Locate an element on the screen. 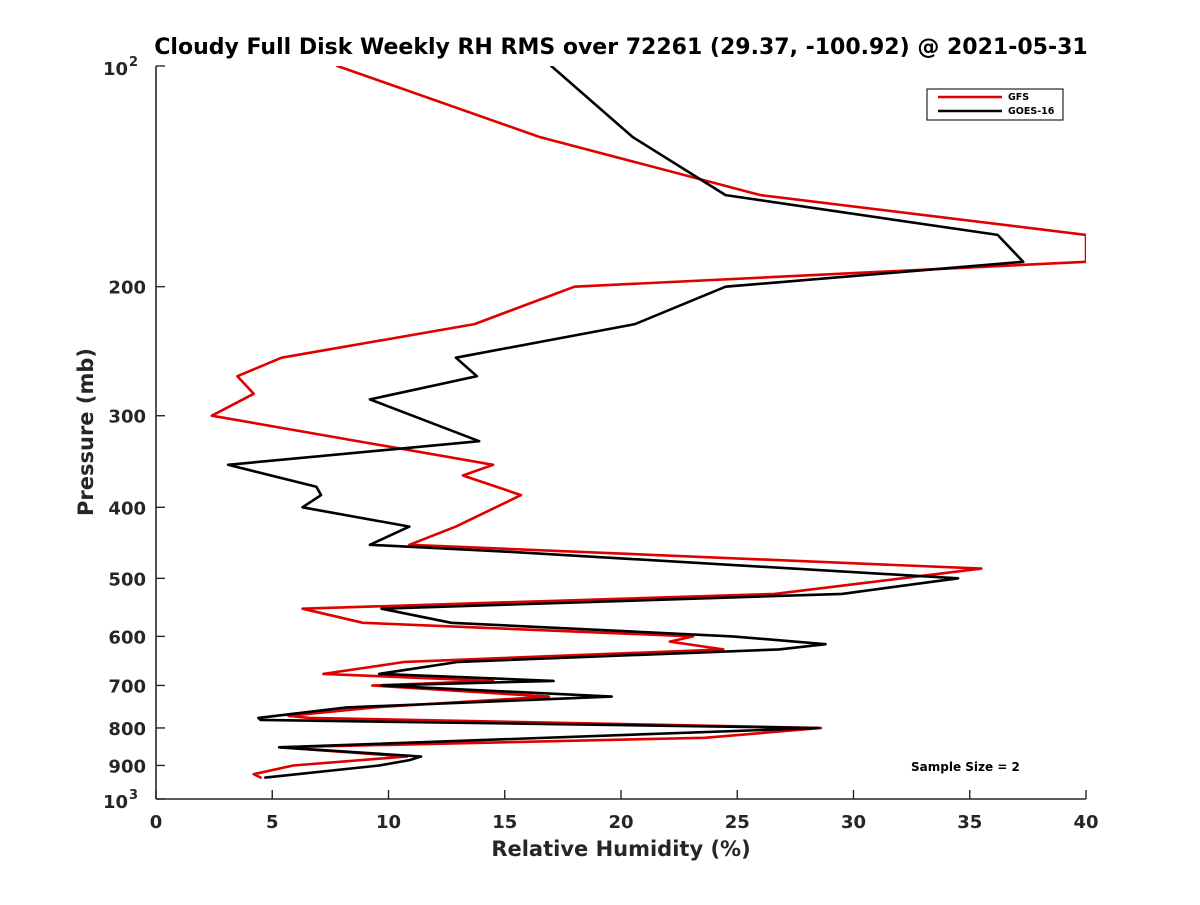 The image size is (1200, 905). y-tick-exponent: 2 is located at coordinates (133, 62).